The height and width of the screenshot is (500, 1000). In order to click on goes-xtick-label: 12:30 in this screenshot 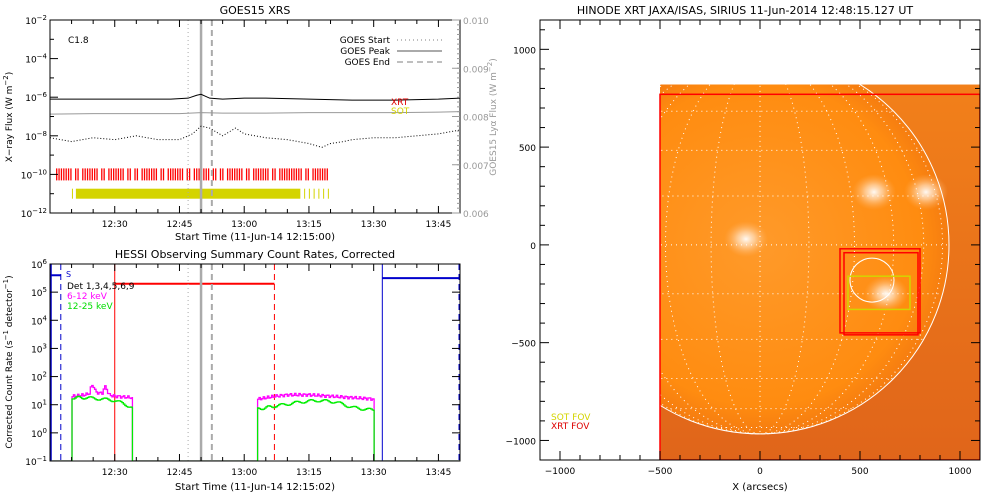, I will do `click(115, 225)`.